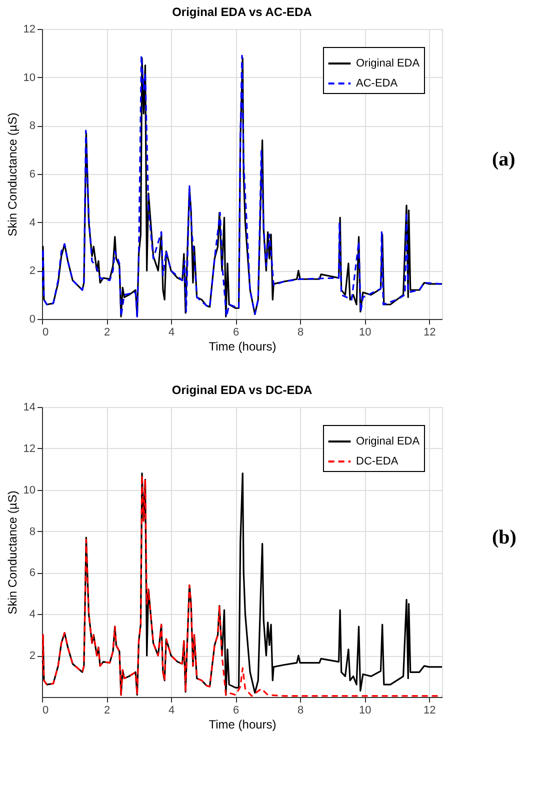 The image size is (537, 785). Describe the element at coordinates (242, 12) in the screenshot. I see `chart-title: Original EDA vs AC-EDA` at that location.